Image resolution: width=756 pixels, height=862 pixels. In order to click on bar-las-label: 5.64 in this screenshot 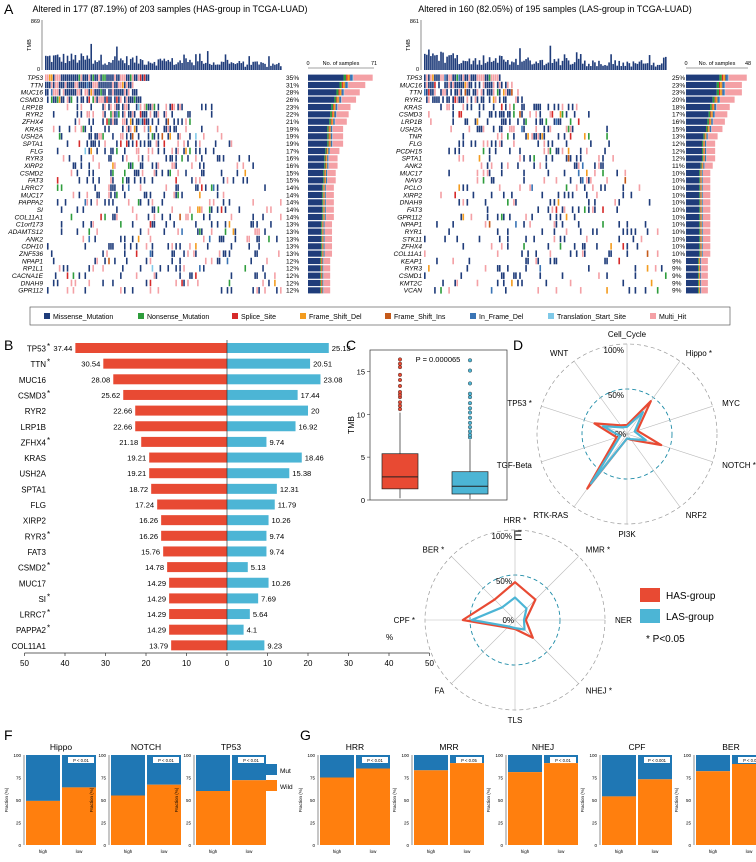, I will do `click(260, 614)`.